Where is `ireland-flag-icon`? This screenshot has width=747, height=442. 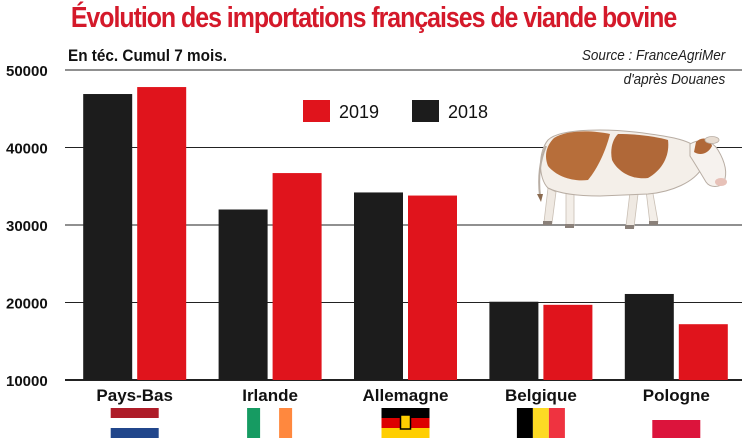 ireland-flag-icon is located at coordinates (270, 423).